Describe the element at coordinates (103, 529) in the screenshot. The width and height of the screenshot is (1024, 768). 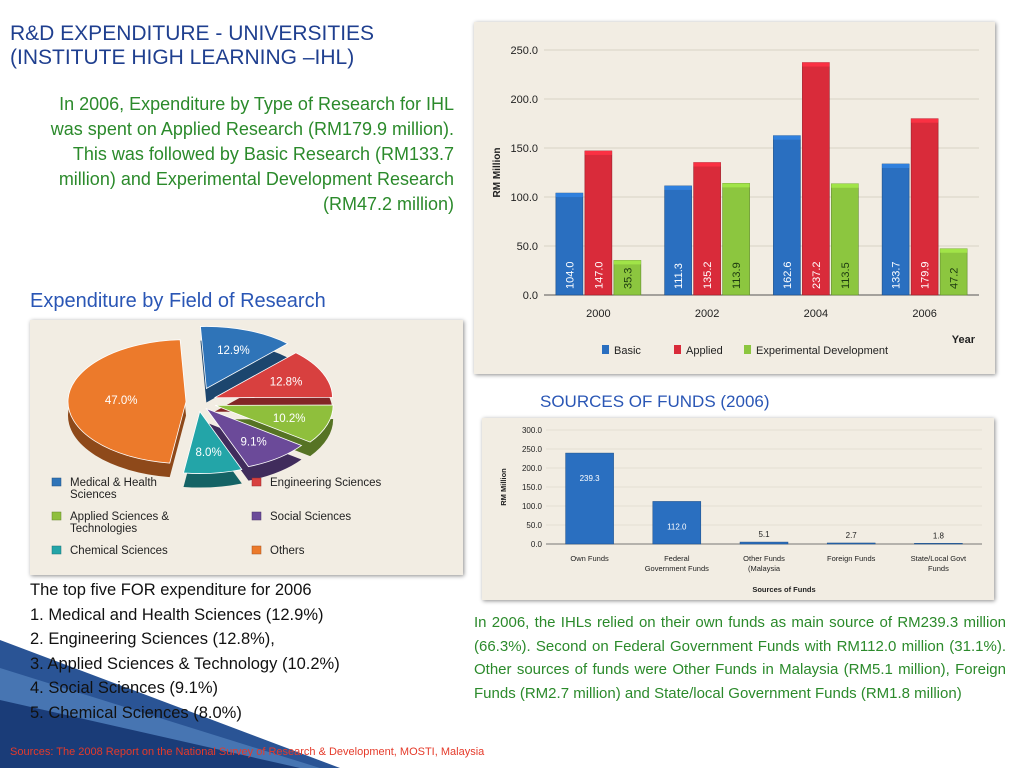
I see `legend-label: Technologies` at that location.